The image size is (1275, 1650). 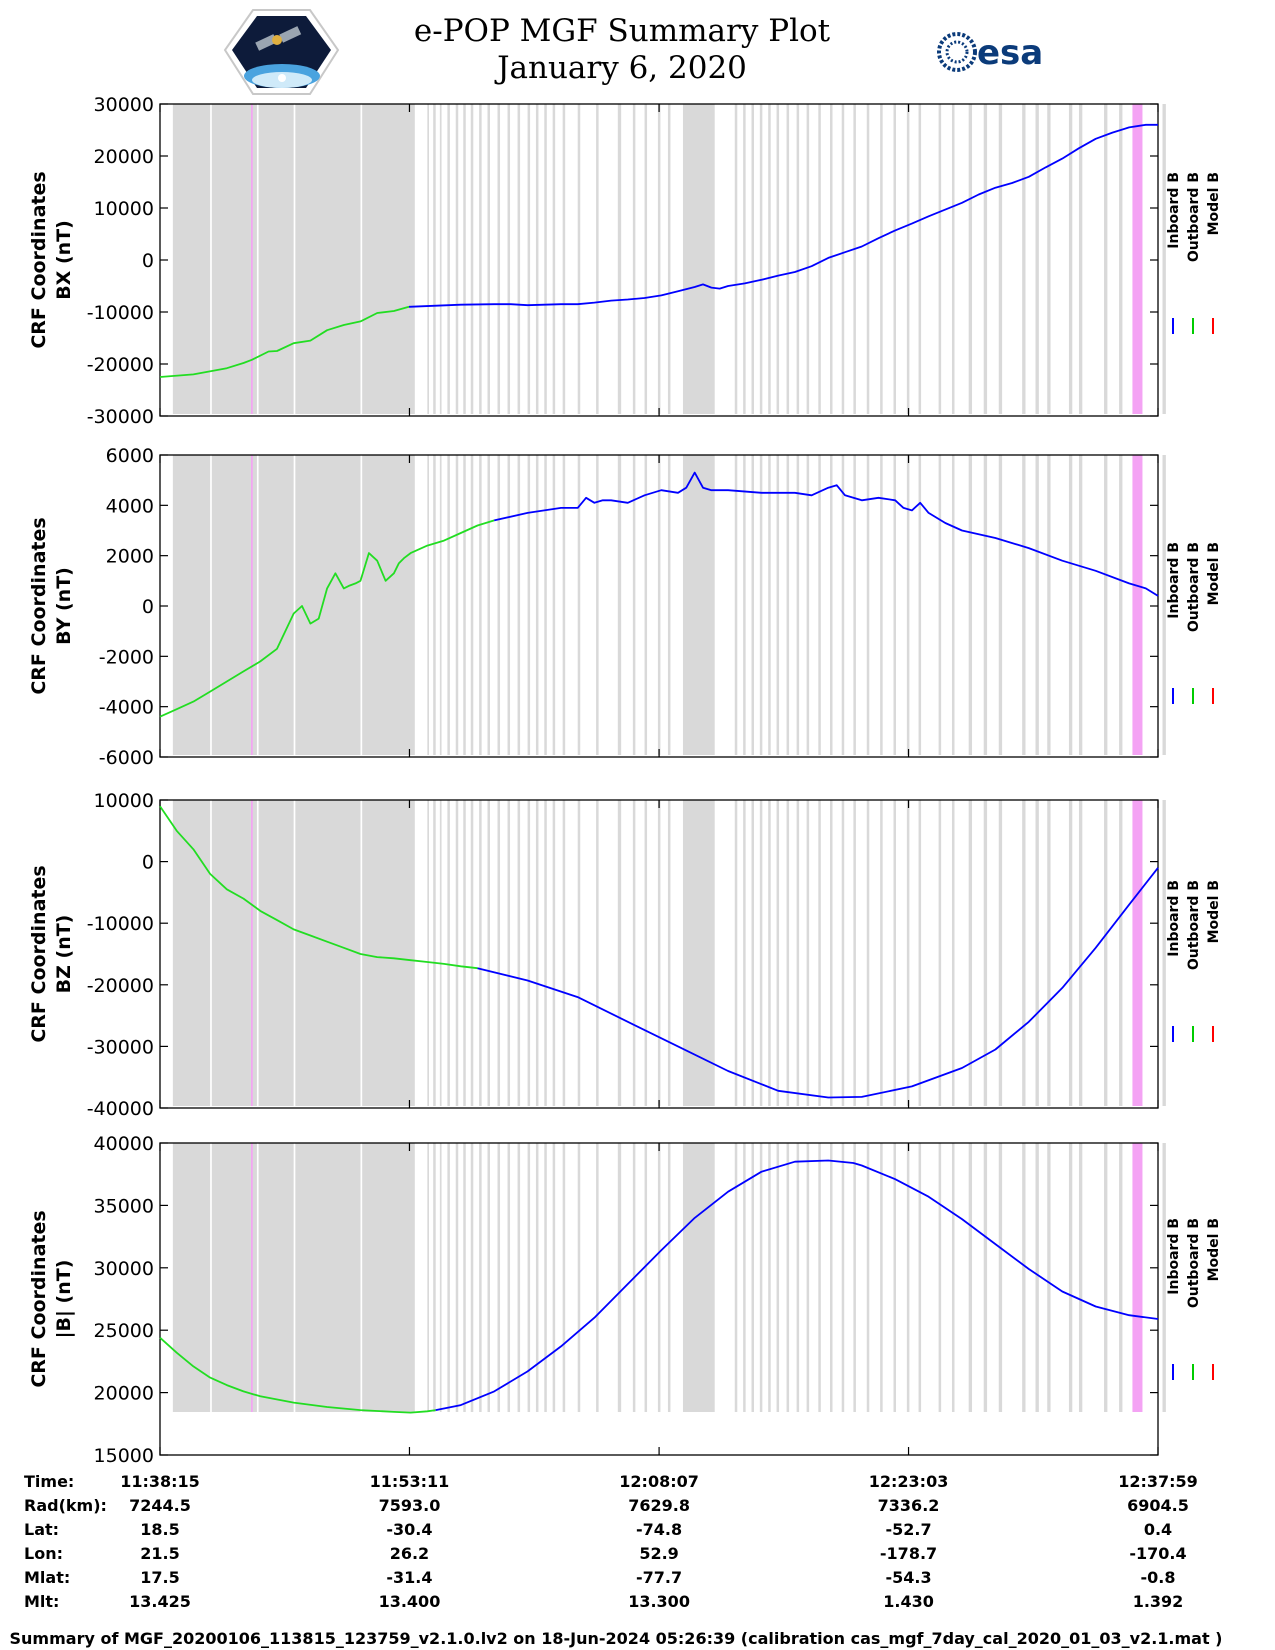 I want to click on cassiope-mission-logo, so click(x=281, y=52).